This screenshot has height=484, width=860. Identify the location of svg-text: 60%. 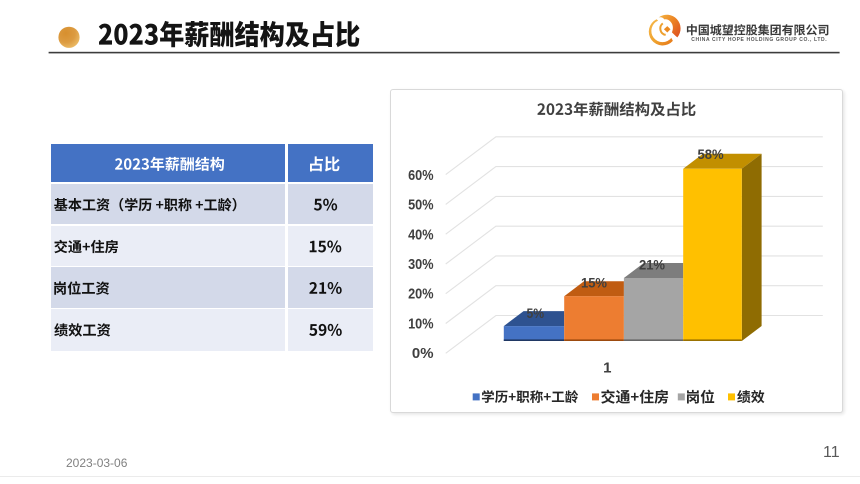
(420, 176).